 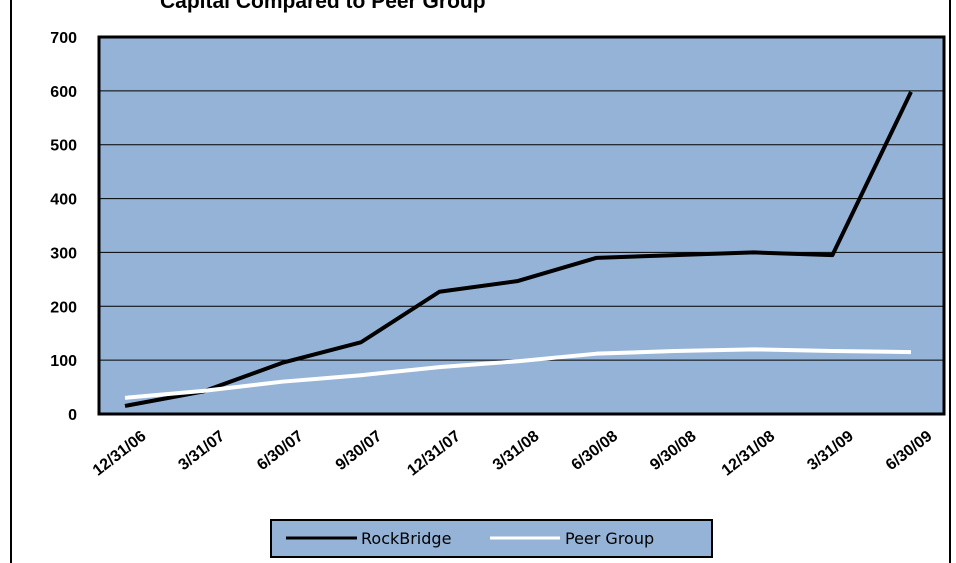 I want to click on x-tick-label: 3/31/08, so click(x=516, y=451).